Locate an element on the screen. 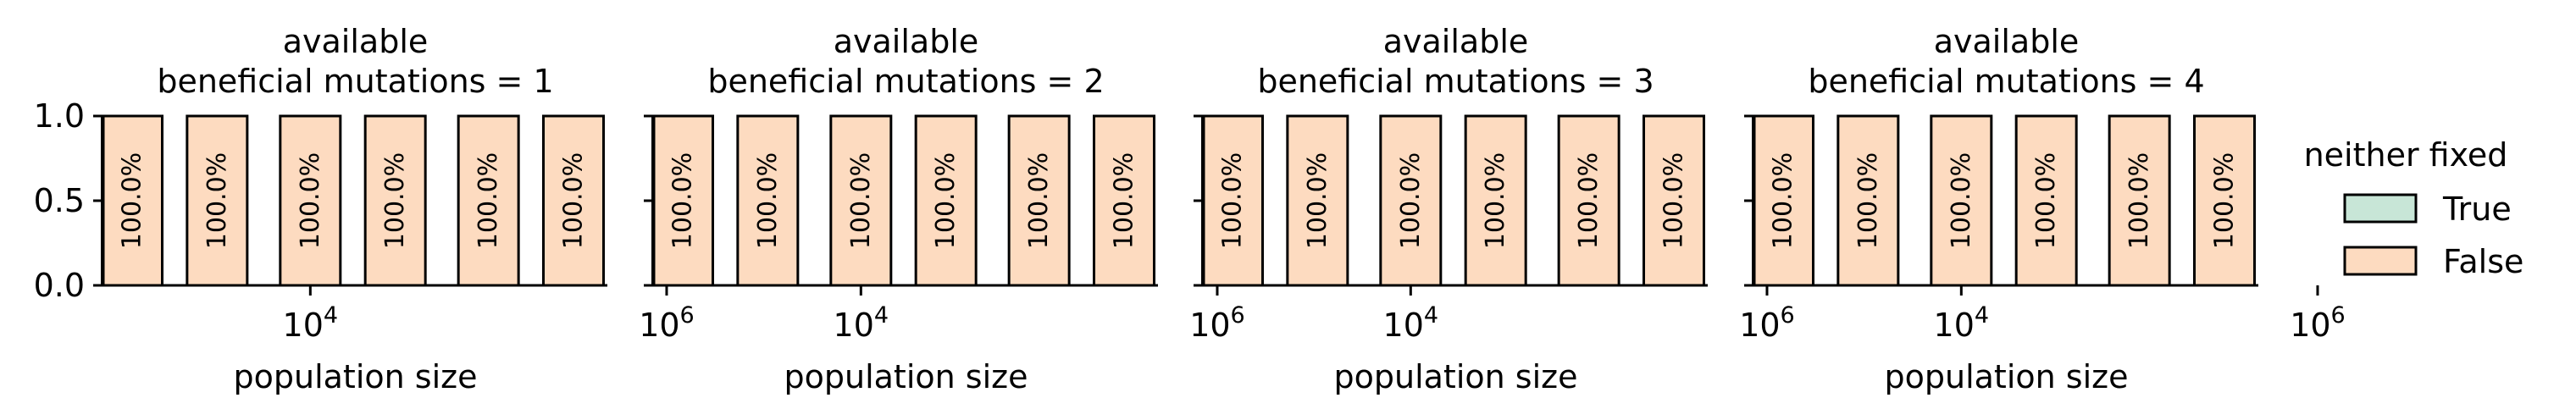 This screenshot has width=2576, height=420. legend-swatch-true is located at coordinates (2380, 208).